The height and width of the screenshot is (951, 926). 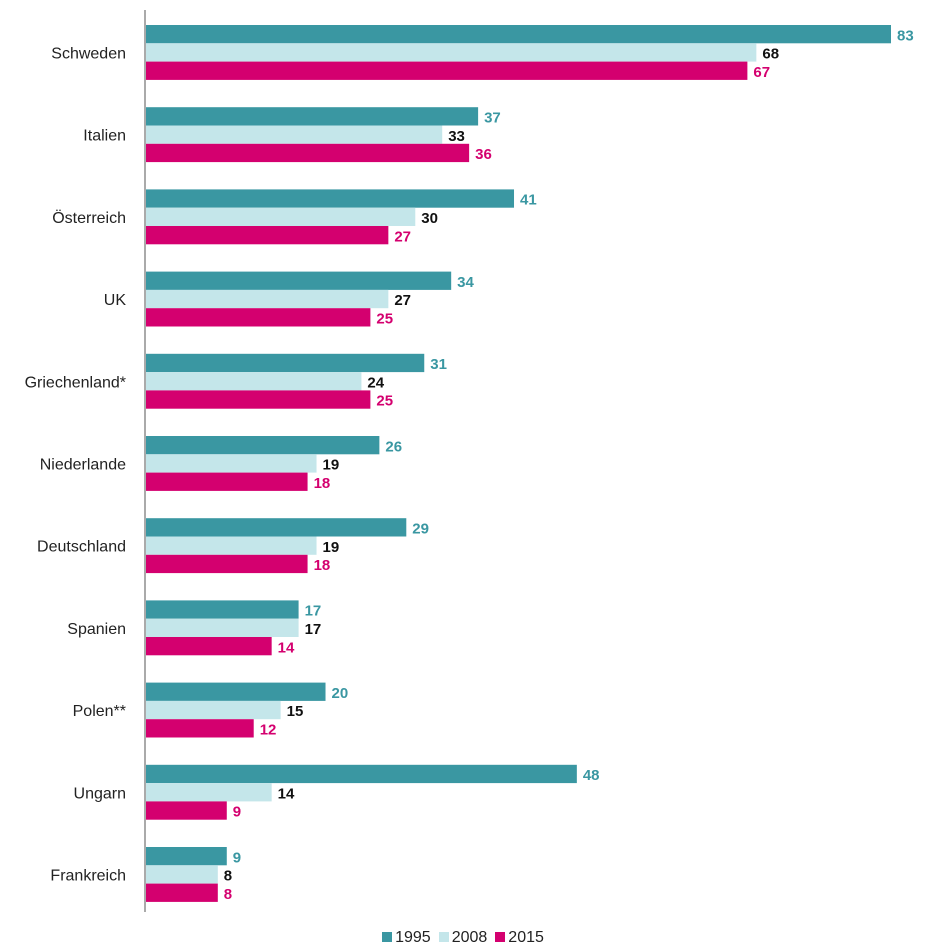 What do you see at coordinates (231, 546) in the screenshot?
I see `bar-2008-deutschland` at bounding box center [231, 546].